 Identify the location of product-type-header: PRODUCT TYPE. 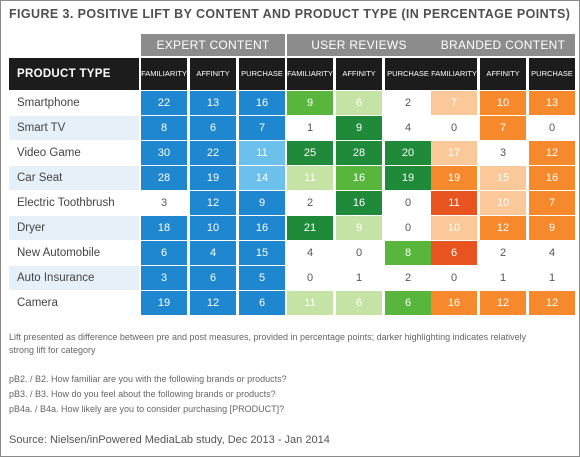
(74, 74).